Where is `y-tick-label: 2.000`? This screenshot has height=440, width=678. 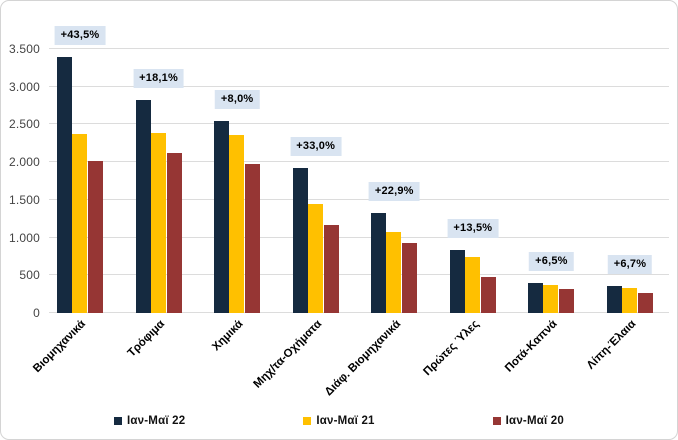
y-tick-label: 2.000 is located at coordinates (24, 162).